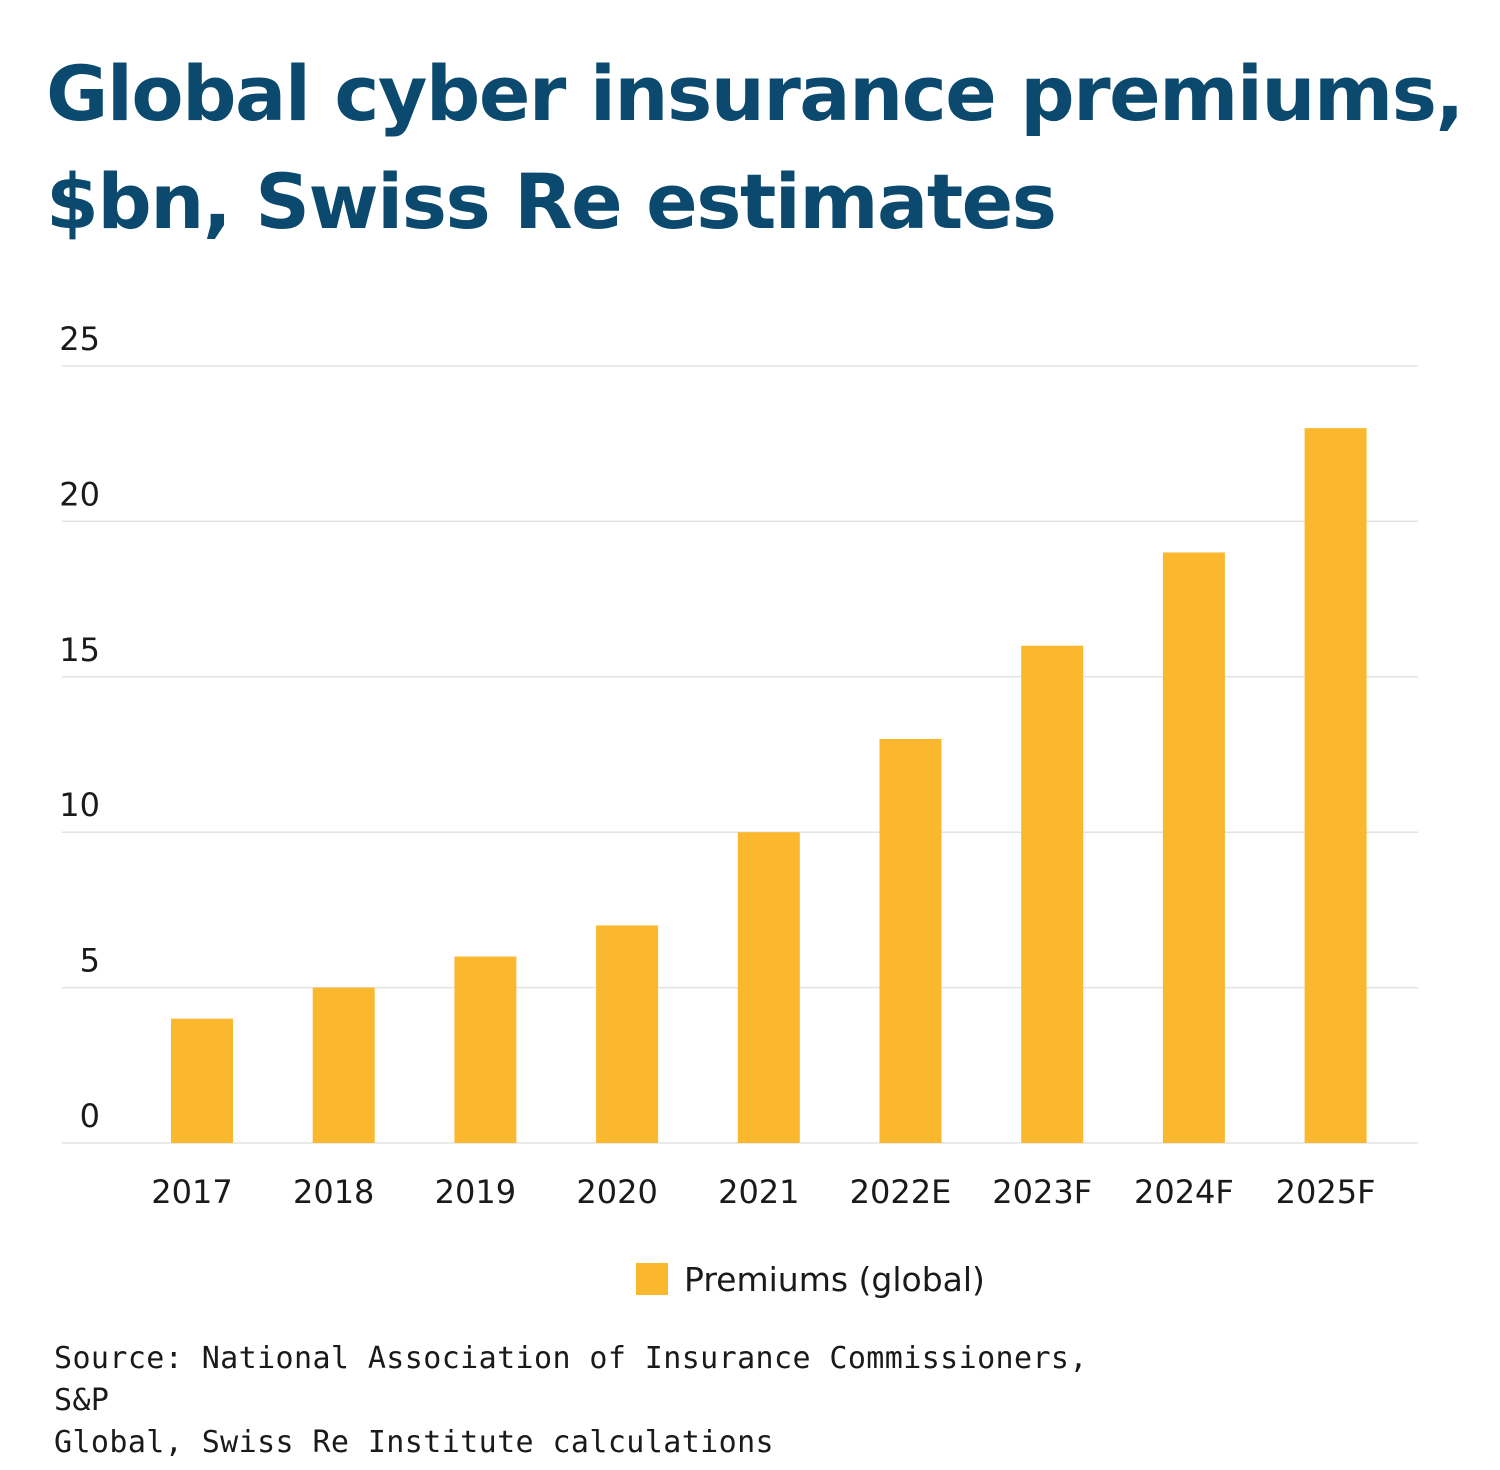  I want to click on legend: Premiums (global), so click(810, 1279).